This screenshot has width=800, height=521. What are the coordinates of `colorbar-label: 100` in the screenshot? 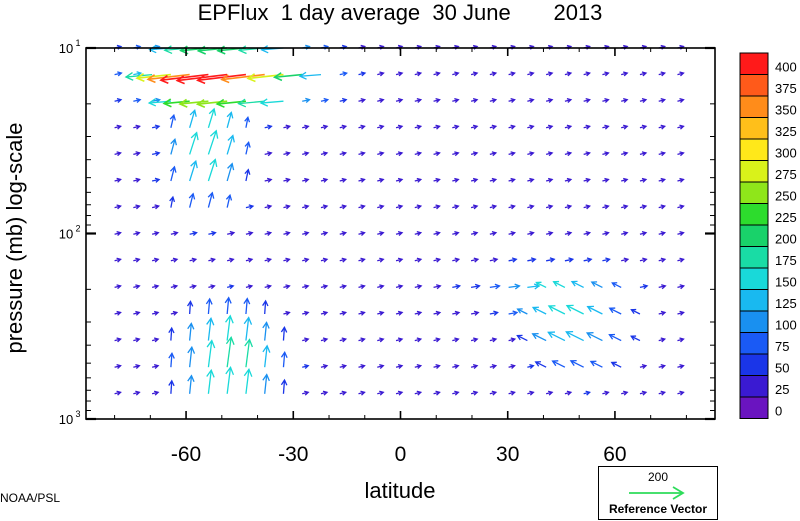 It's located at (786, 324).